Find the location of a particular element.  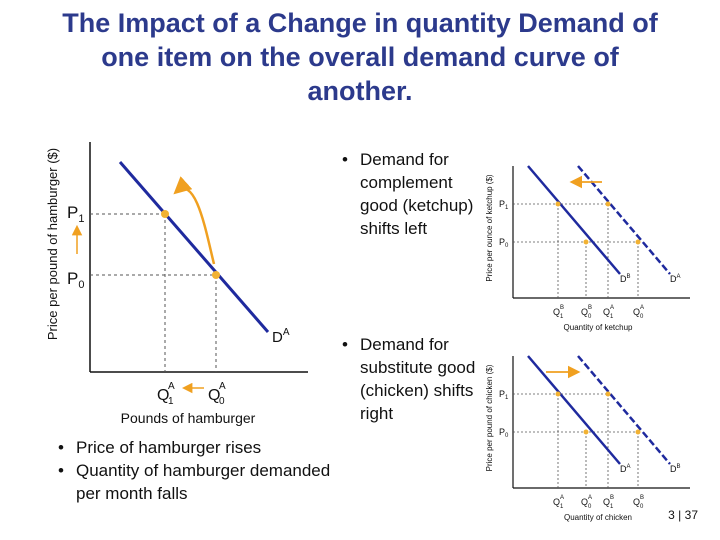

chicken-db-label: DB is located at coordinates (675, 469).